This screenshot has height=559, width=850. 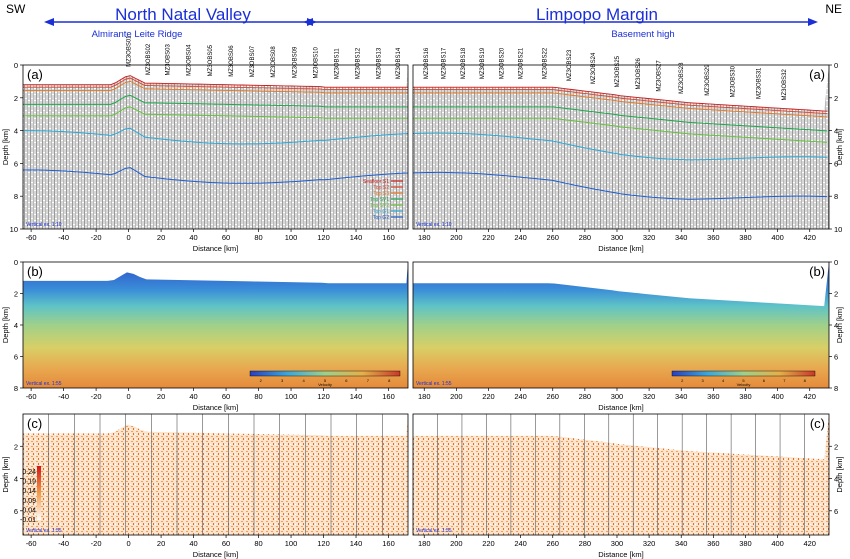 I want to click on legend-label: Top SV1, so click(x=379, y=200).